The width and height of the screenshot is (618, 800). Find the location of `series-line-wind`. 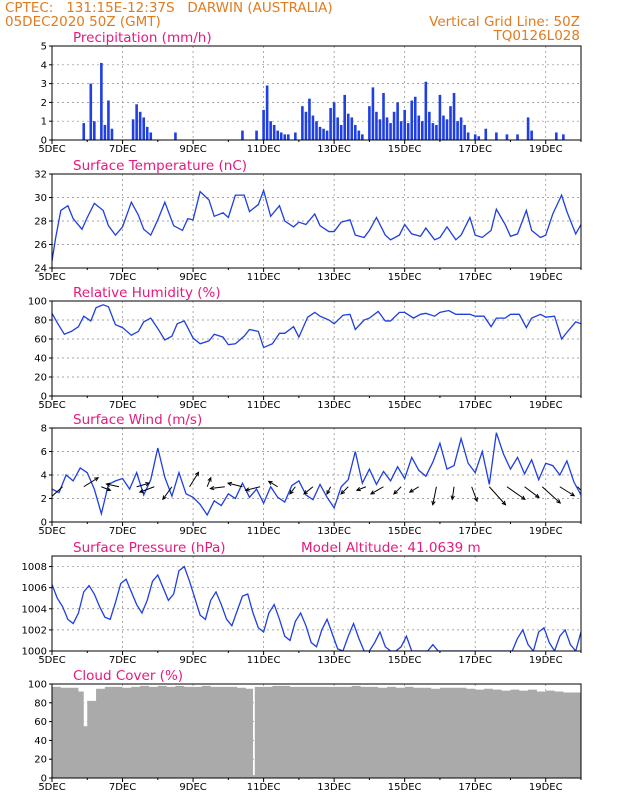

series-line-wind is located at coordinates (316, 474).